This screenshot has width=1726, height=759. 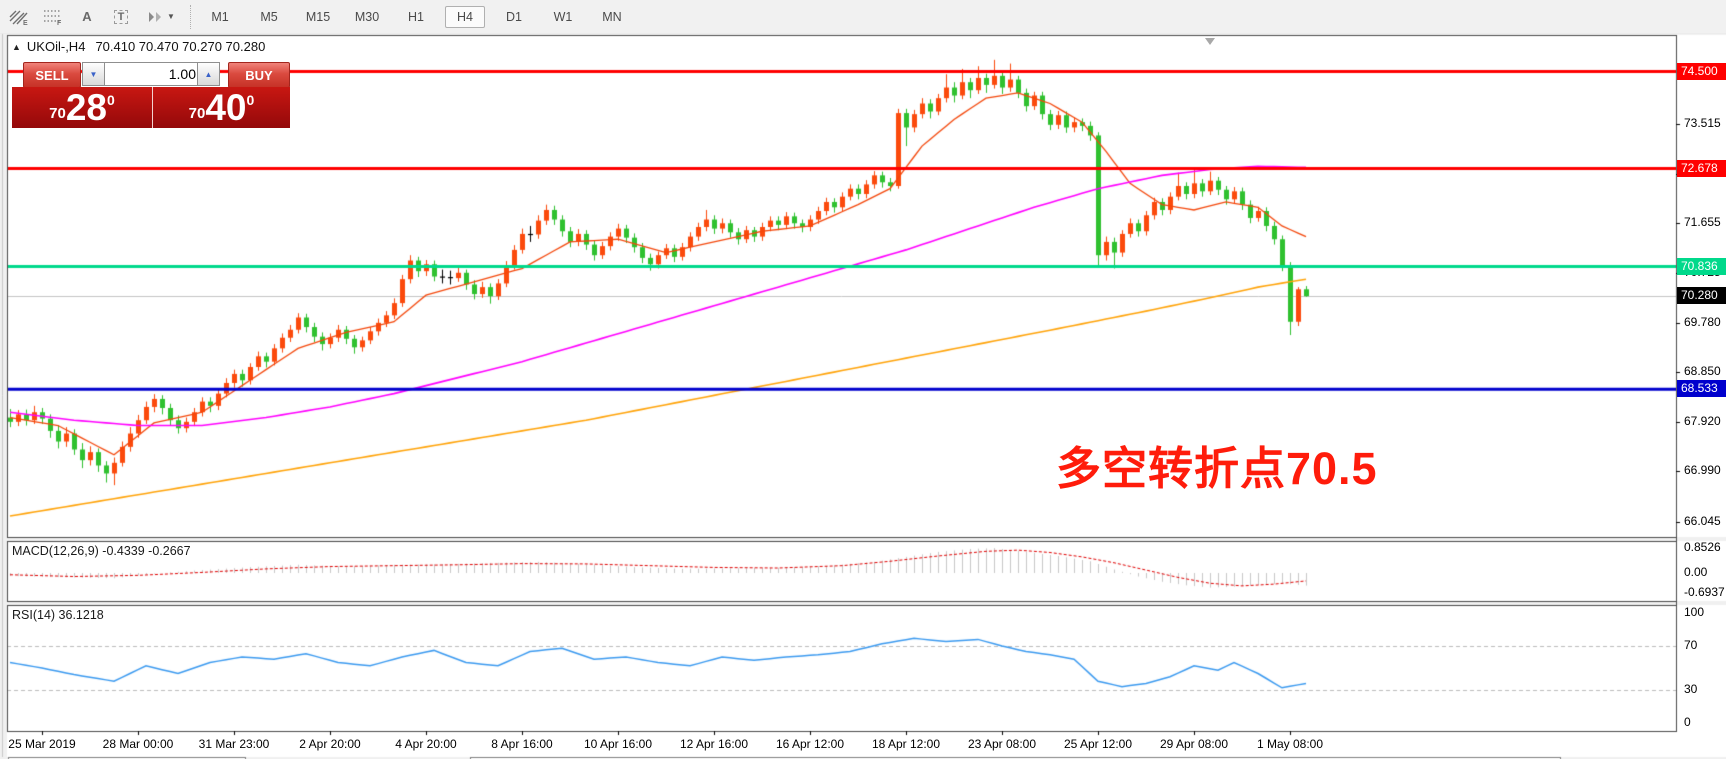 What do you see at coordinates (52, 75) in the screenshot?
I see `sell-button: SELL` at bounding box center [52, 75].